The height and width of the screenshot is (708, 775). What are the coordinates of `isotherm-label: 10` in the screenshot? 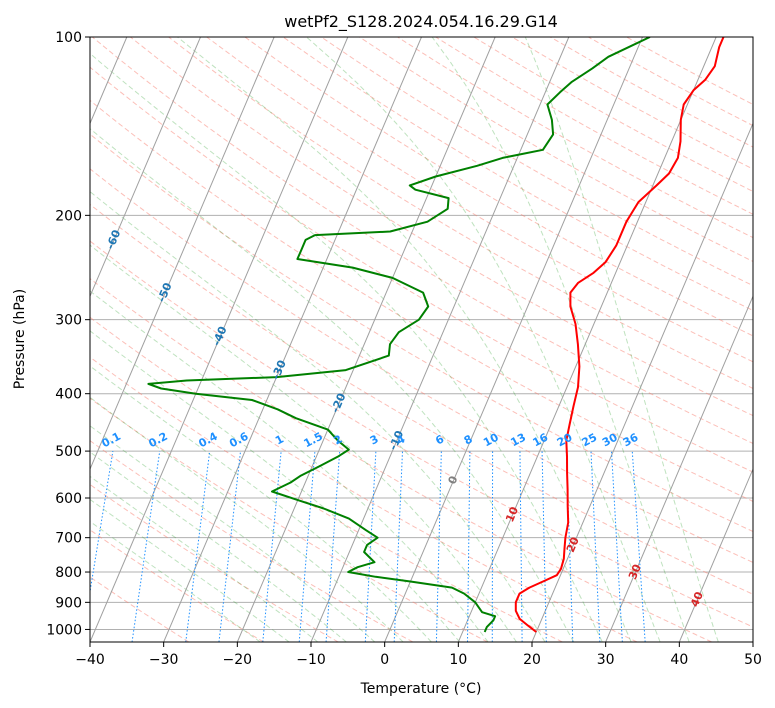 It's located at (512, 513).